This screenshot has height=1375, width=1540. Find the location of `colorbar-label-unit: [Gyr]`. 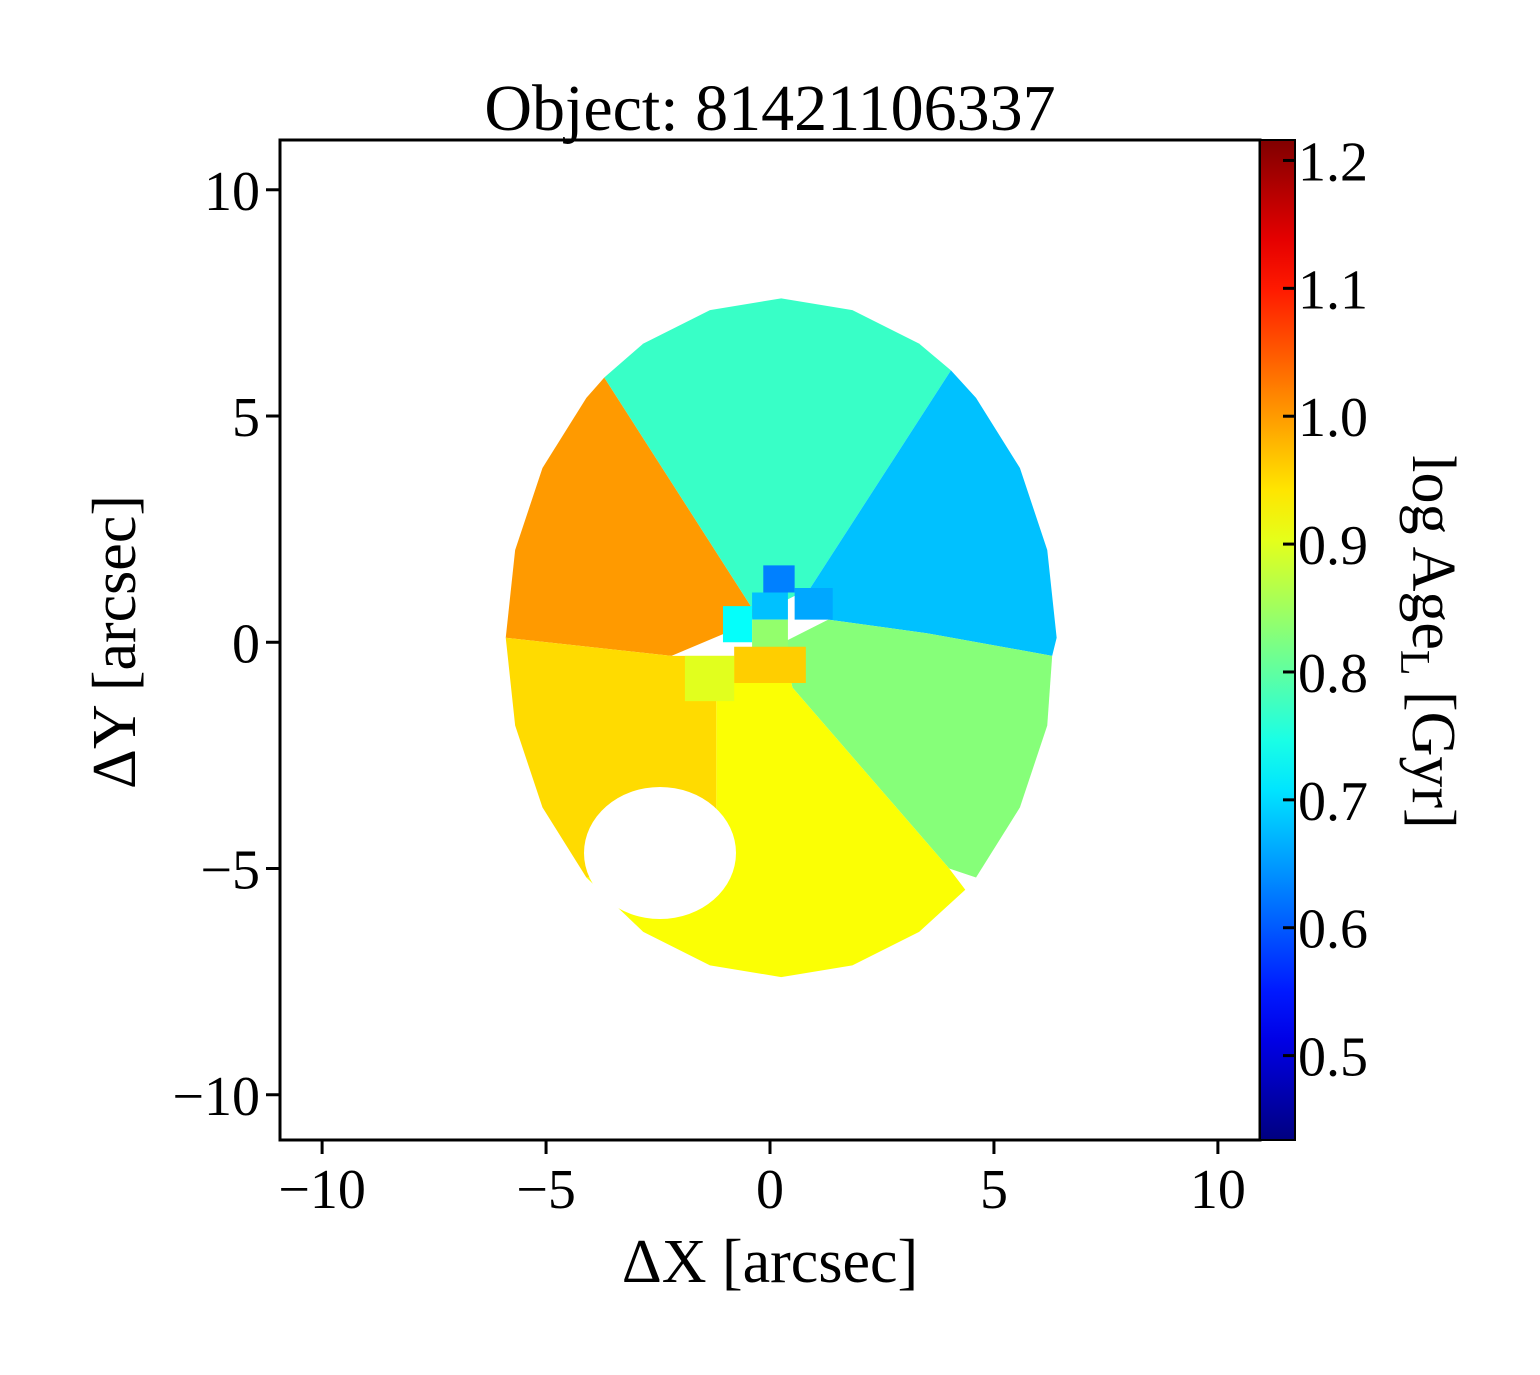

colorbar-label-unit: [Gyr] is located at coordinates (1433, 752).